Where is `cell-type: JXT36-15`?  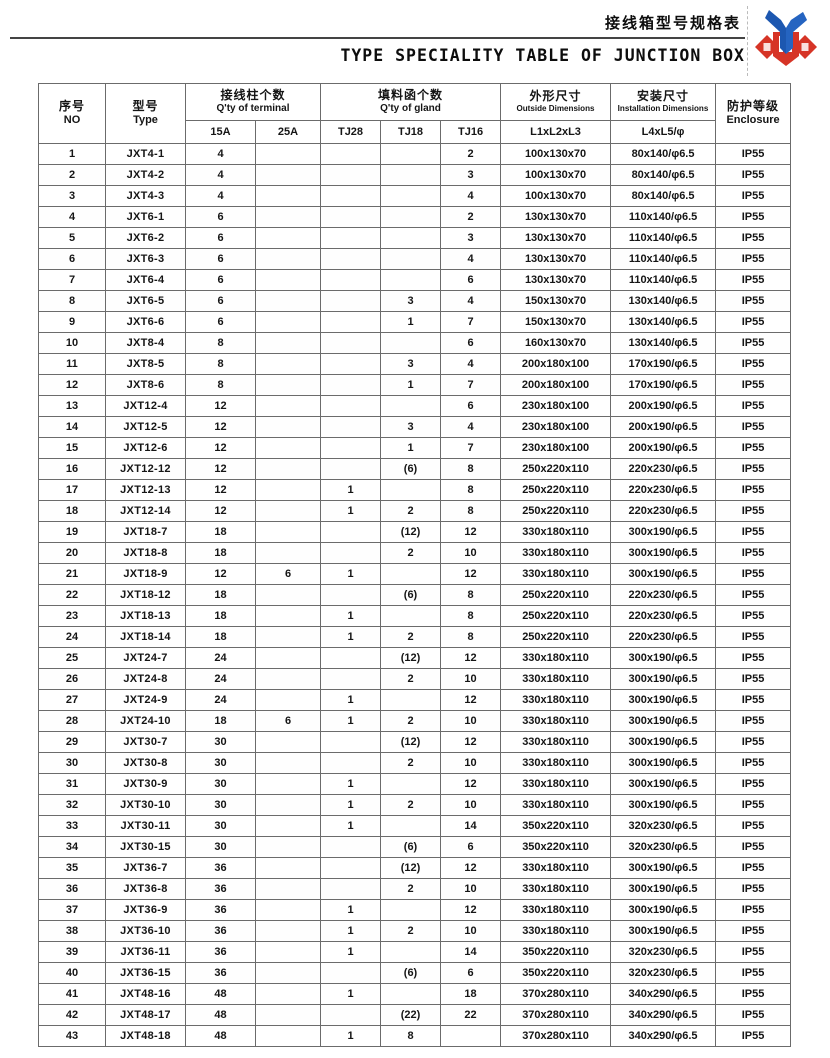
cell-type: JXT36-15 is located at coordinates (145, 973).